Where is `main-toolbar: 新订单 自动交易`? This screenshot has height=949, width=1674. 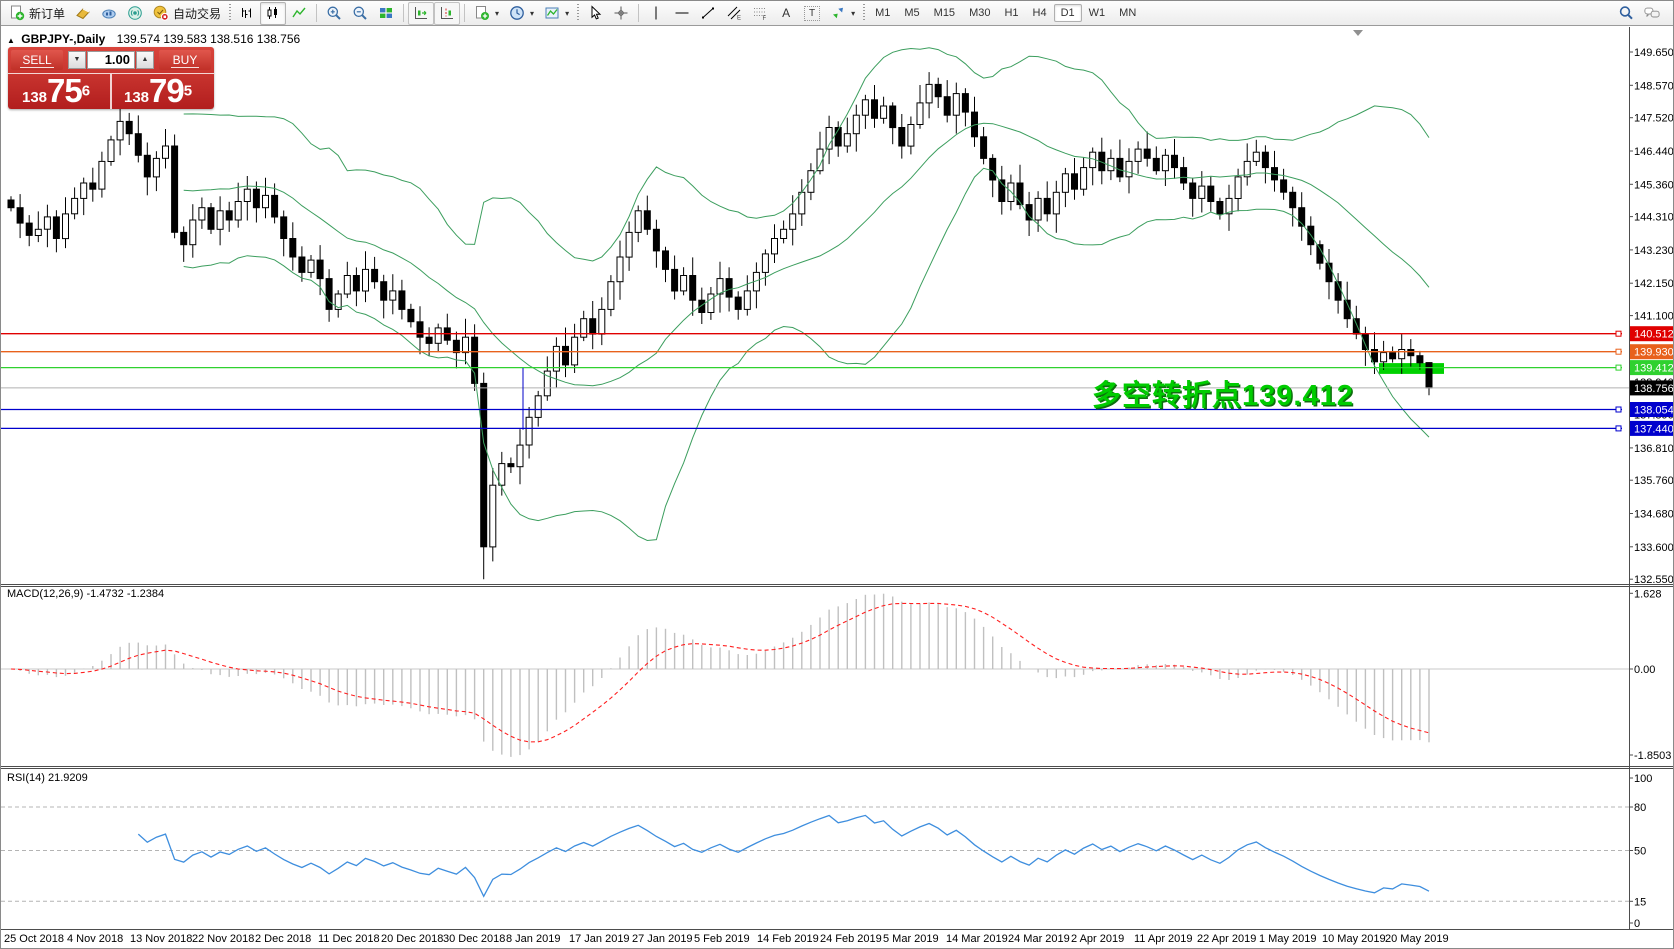
main-toolbar: 新订单 自动交易 is located at coordinates (837, 13).